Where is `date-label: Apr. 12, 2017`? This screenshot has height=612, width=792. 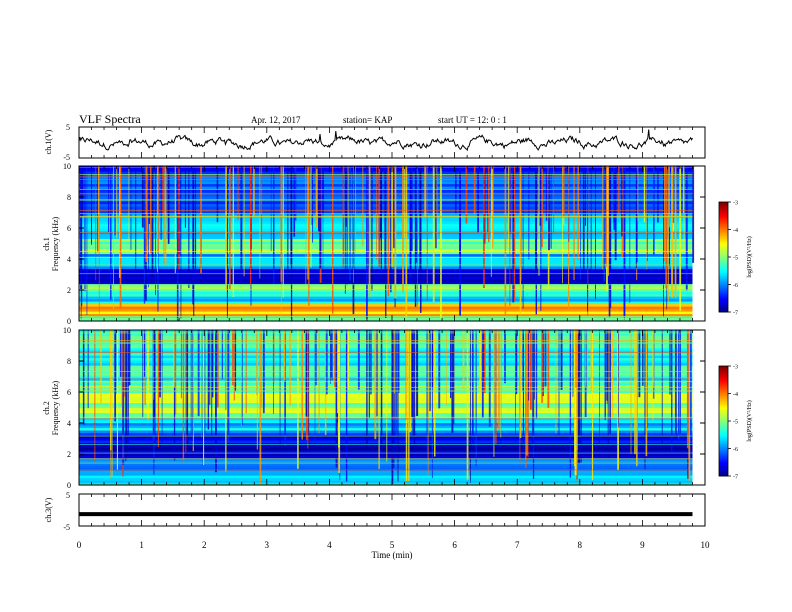 date-label: Apr. 12, 2017 is located at coordinates (276, 120).